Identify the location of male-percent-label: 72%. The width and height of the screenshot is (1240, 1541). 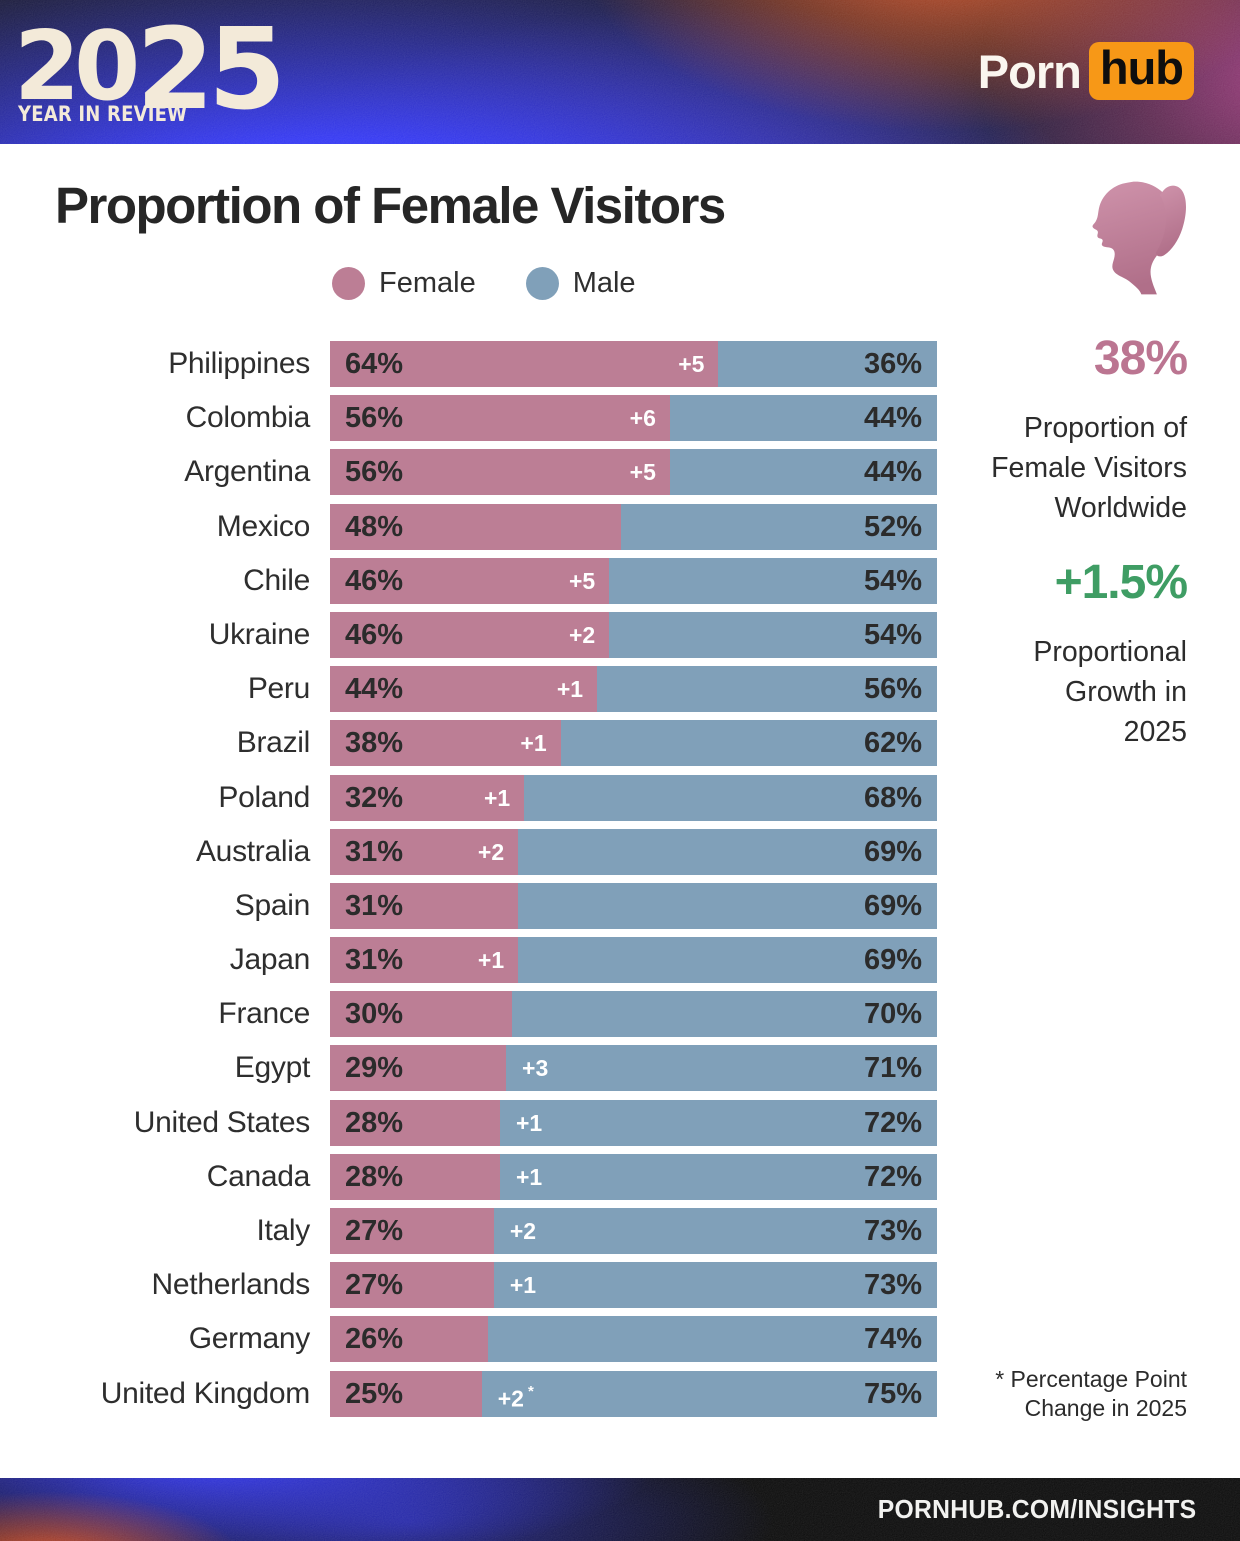
(892, 1176).